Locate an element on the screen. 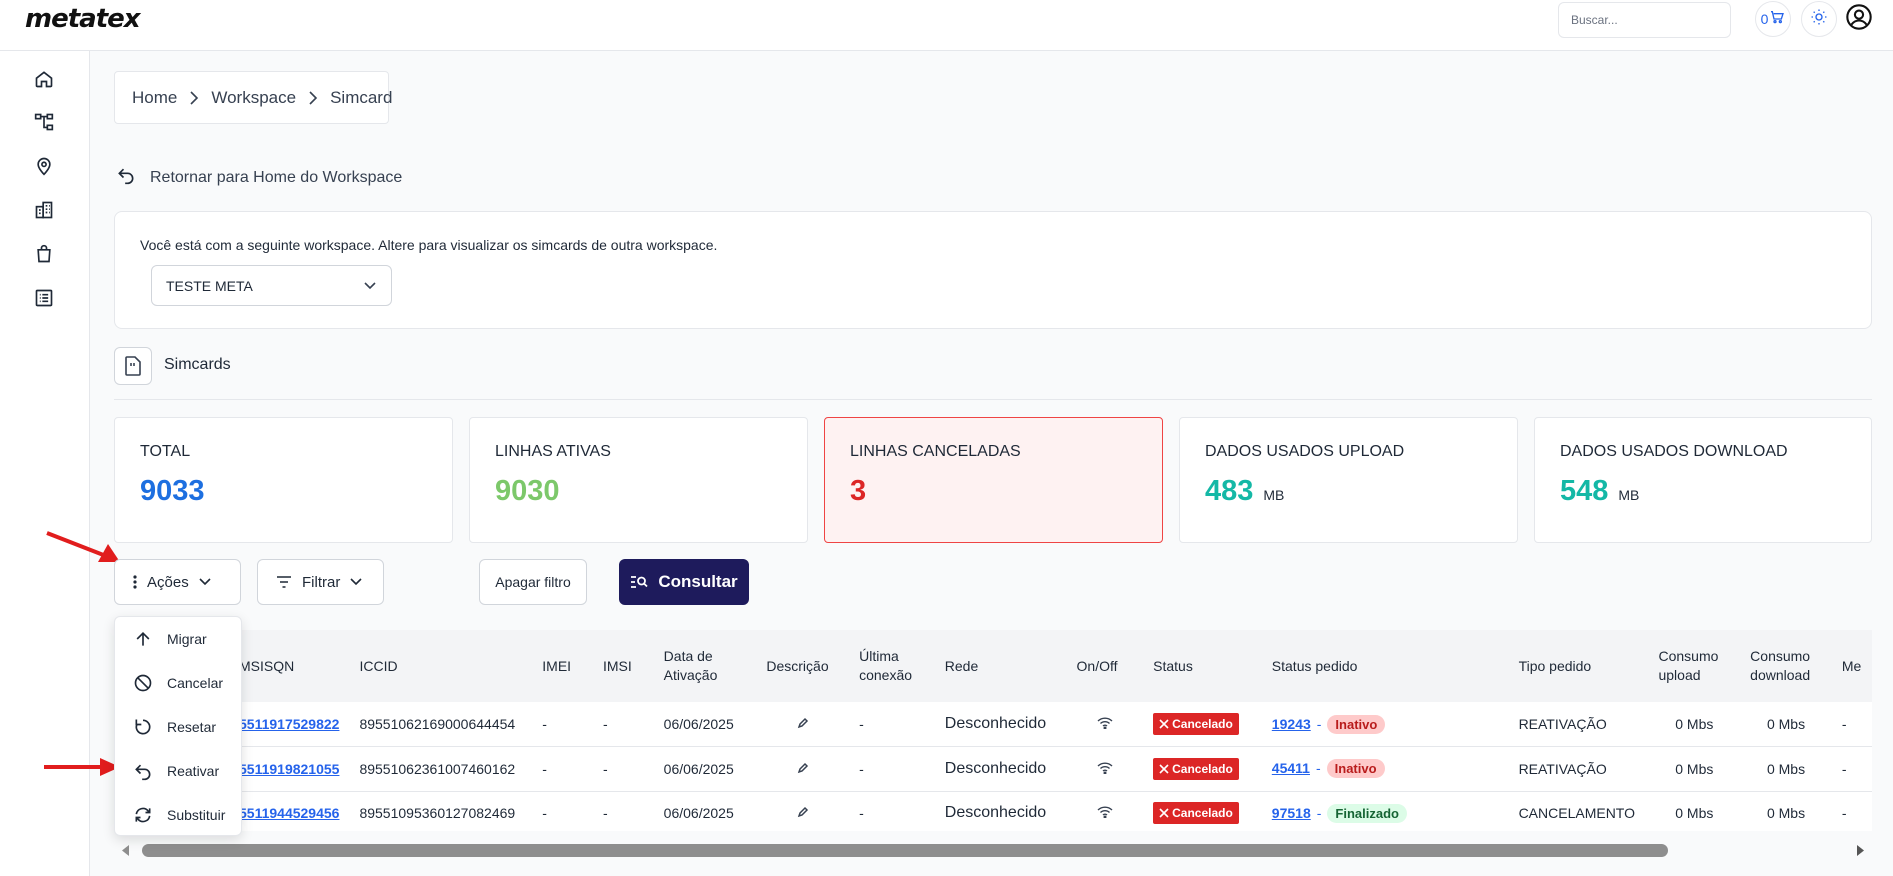 This screenshot has height=876, width=1893. user-menu-button is located at coordinates (1859, 19).